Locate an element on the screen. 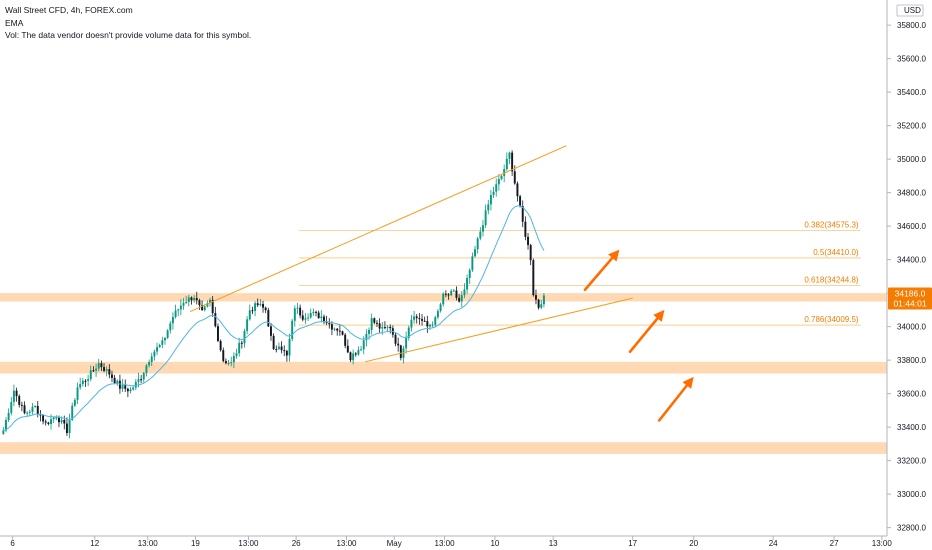 The image size is (932, 550). price-tick-label: 35600.0 is located at coordinates (911, 59).